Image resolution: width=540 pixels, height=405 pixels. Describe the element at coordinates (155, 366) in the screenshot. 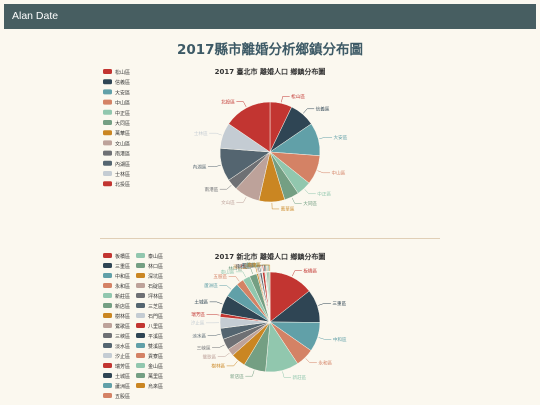

I see `legend-label: 金山區` at that location.